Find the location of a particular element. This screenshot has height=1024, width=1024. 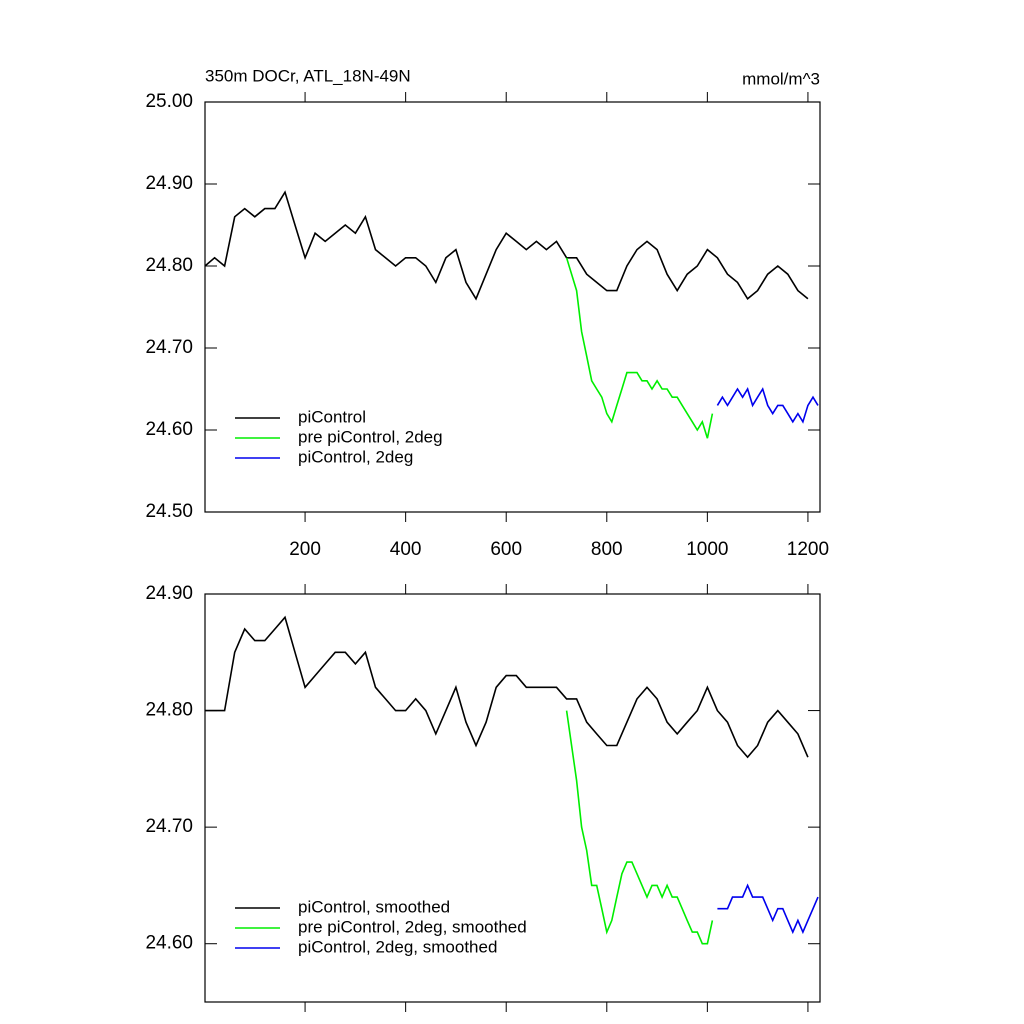

x-tick-label: 200 is located at coordinates (305, 549).